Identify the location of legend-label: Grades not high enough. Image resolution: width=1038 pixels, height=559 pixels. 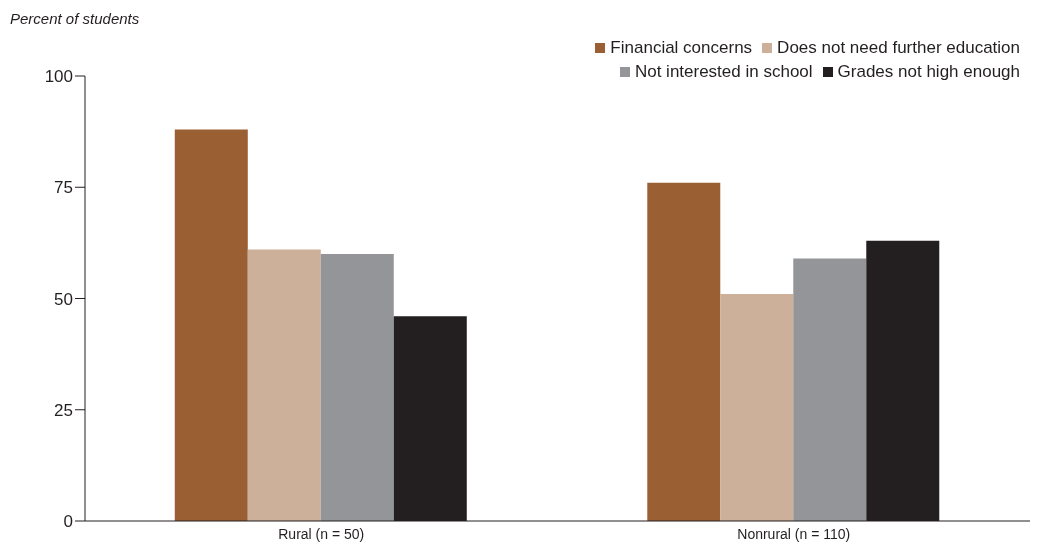
(928, 72).